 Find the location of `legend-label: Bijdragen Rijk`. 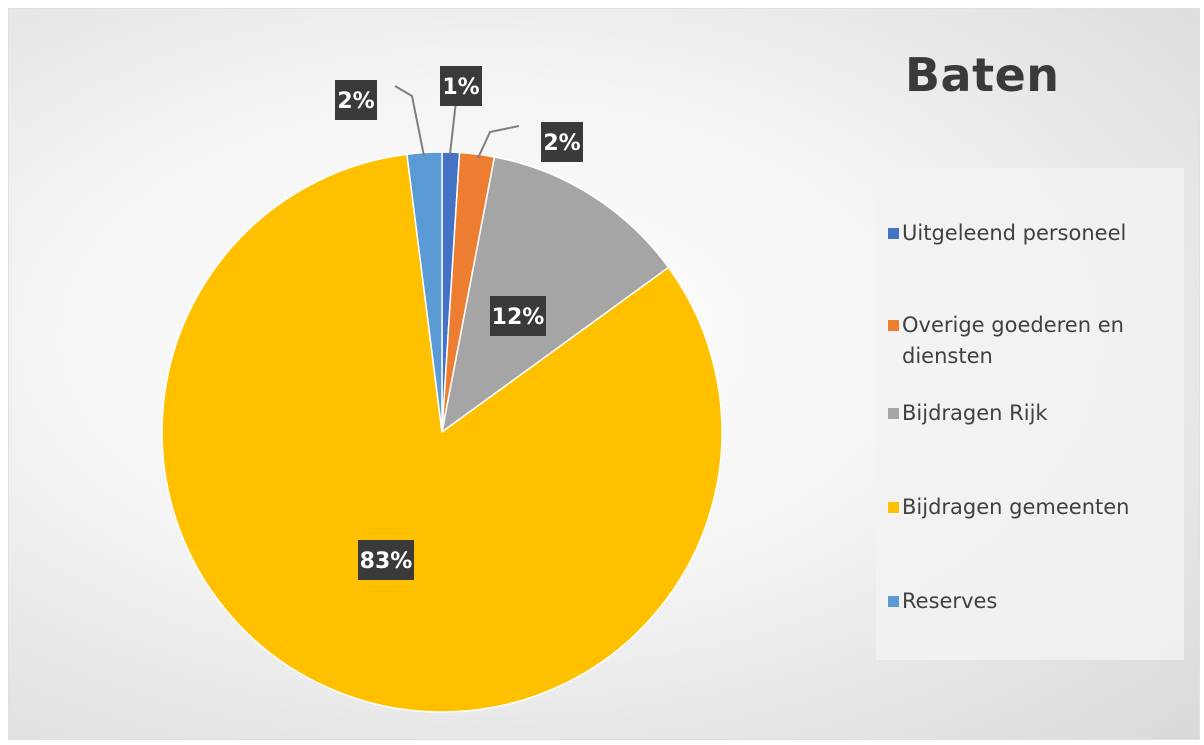

legend-label: Bijdragen Rijk is located at coordinates (975, 413).